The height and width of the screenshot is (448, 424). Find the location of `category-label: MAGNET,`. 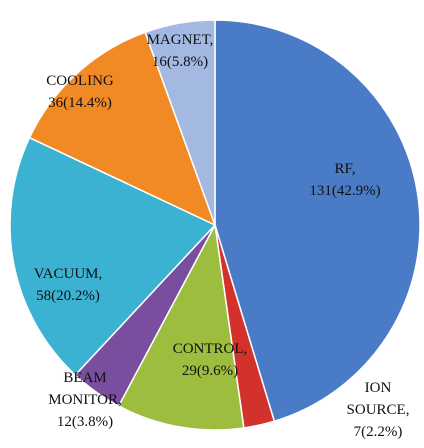

category-label: MAGNET, is located at coordinates (180, 40).